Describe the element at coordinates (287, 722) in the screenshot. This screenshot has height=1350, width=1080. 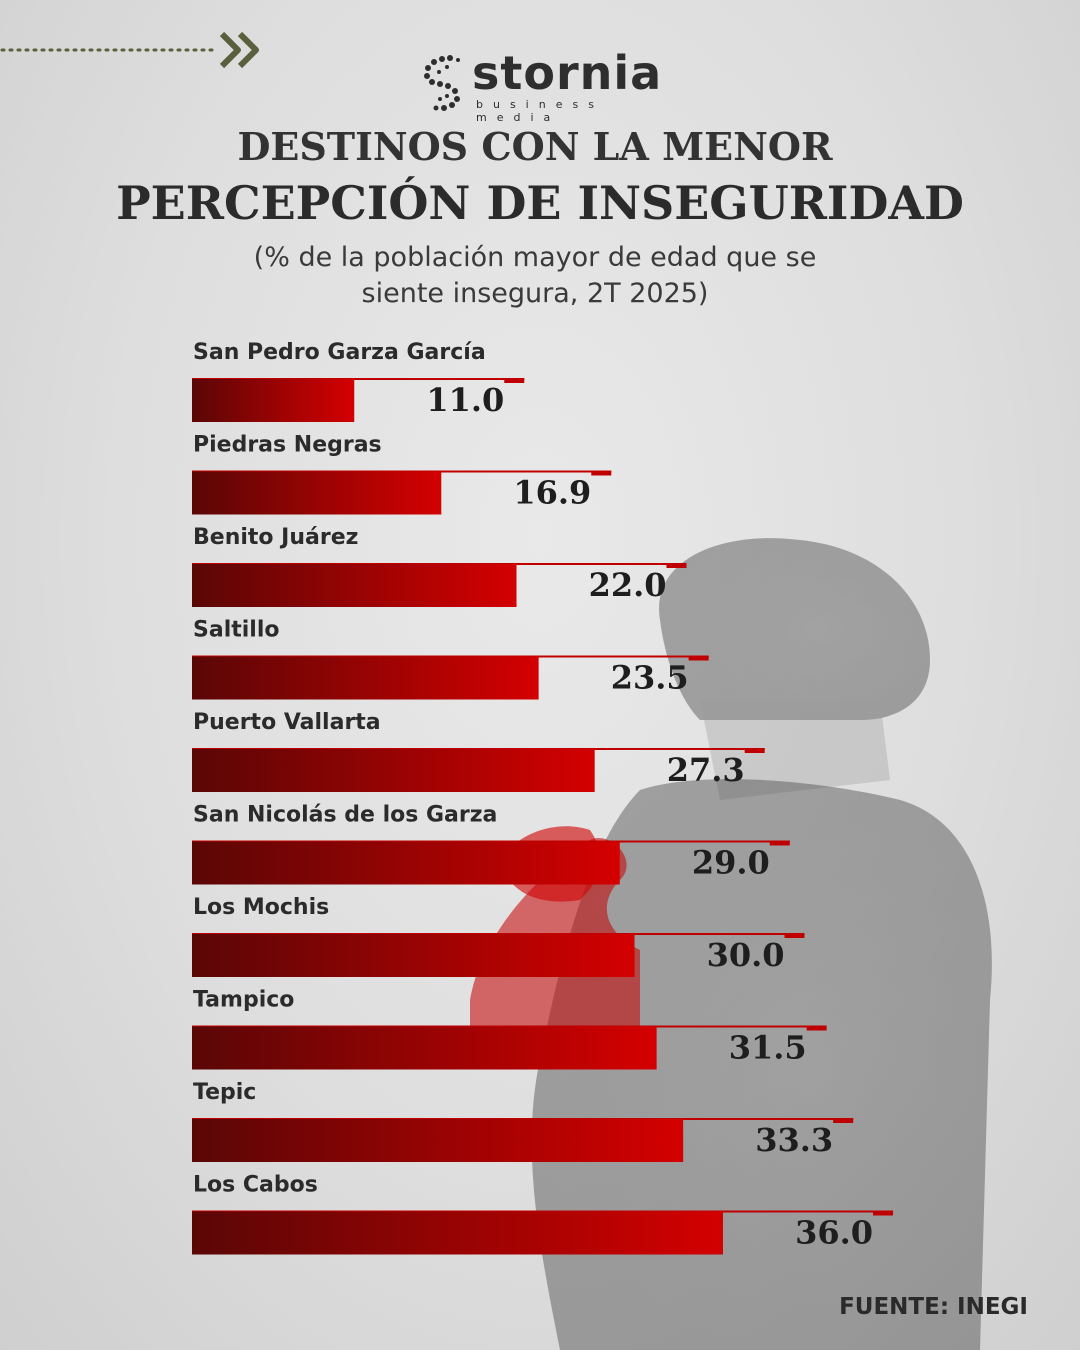
I see `category-label: Puerto Vallarta` at that location.